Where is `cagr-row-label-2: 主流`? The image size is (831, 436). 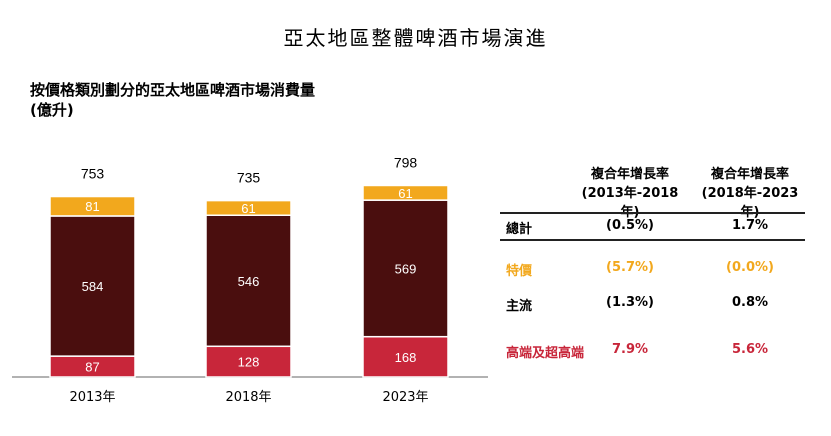 cagr-row-label-2: 主流 is located at coordinates (519, 306).